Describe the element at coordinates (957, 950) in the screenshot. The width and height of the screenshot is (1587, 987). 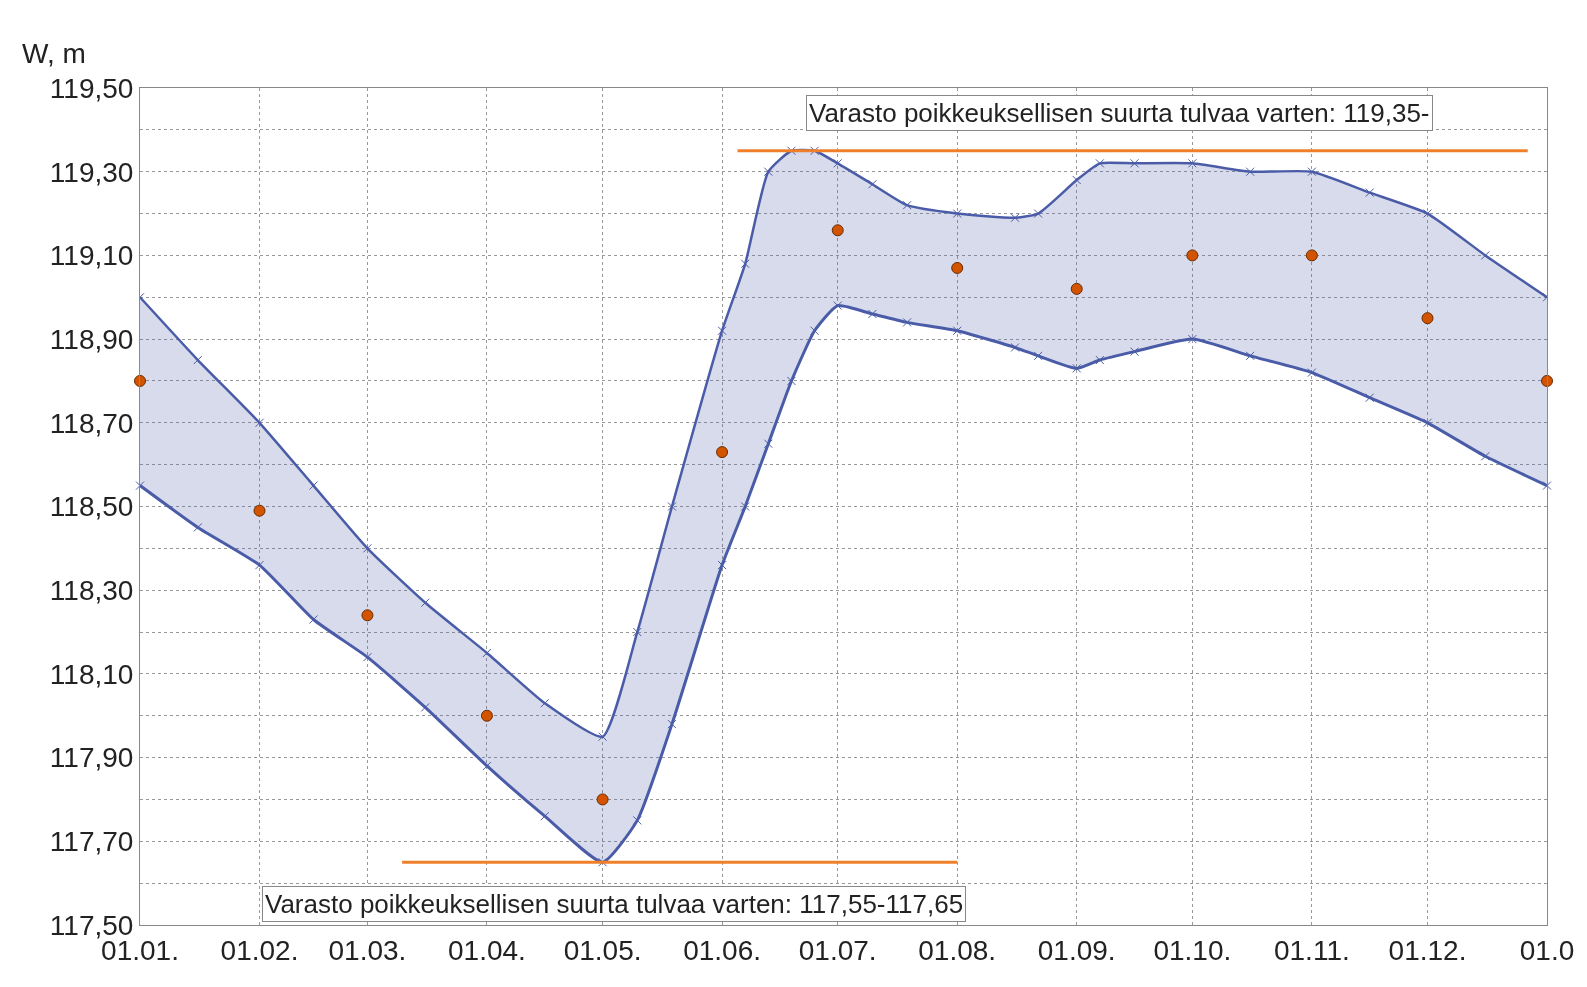
I see `x-tick-label: 01.08.` at that location.